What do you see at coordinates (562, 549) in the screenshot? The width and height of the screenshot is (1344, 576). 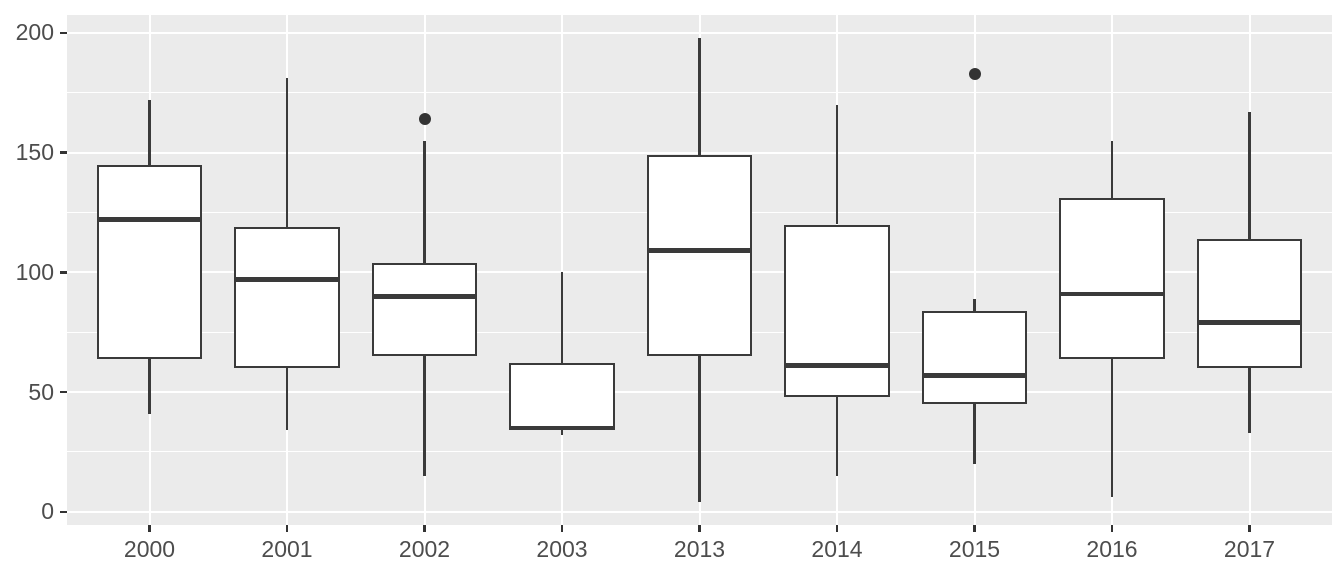 I see `x-tick-label: 2003` at bounding box center [562, 549].